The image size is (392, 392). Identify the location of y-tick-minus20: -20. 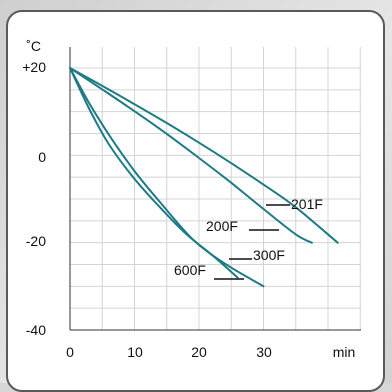
(36, 241).